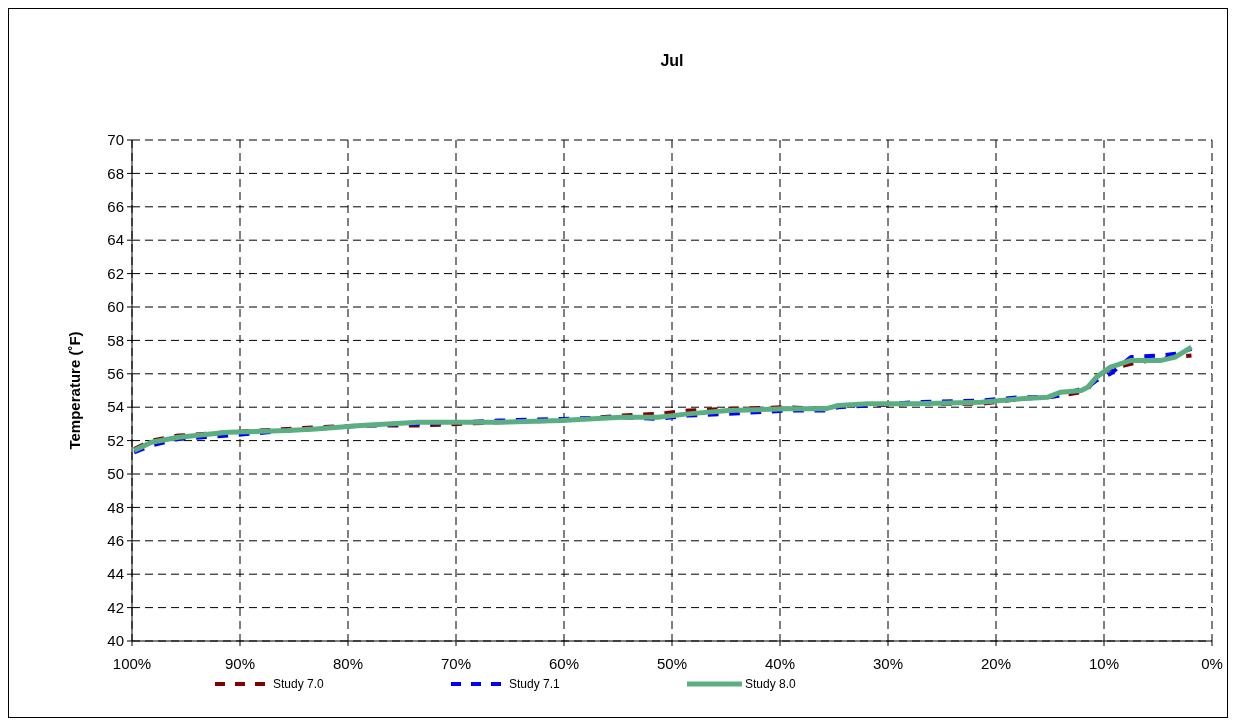  What do you see at coordinates (115, 340) in the screenshot?
I see `y-tick-label: 58` at bounding box center [115, 340].